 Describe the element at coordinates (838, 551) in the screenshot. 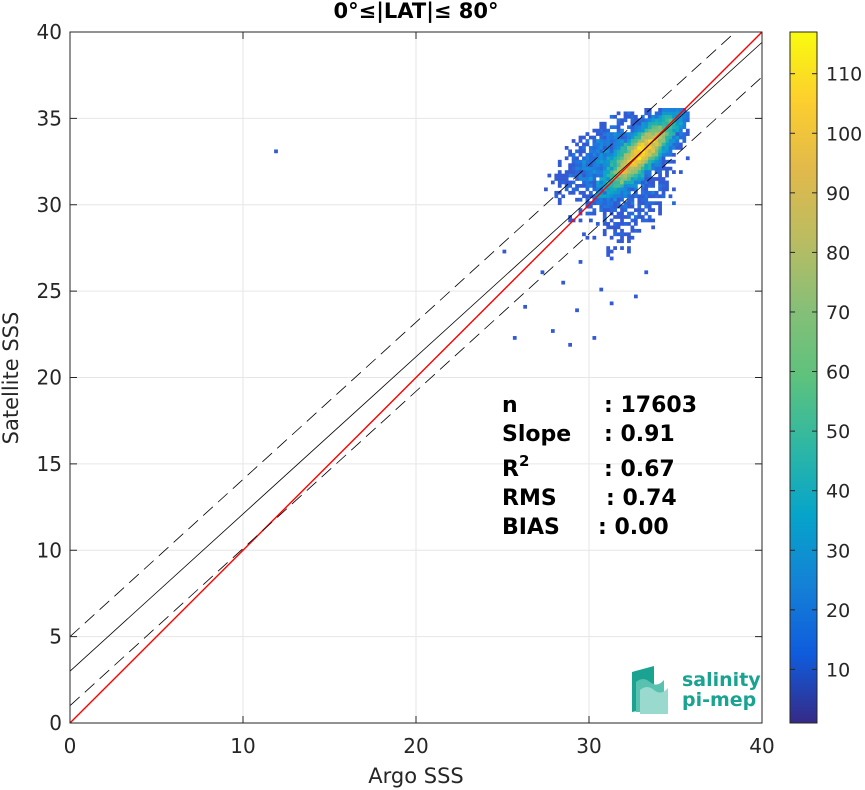

I see `colorbar-tick-label: 30` at that location.